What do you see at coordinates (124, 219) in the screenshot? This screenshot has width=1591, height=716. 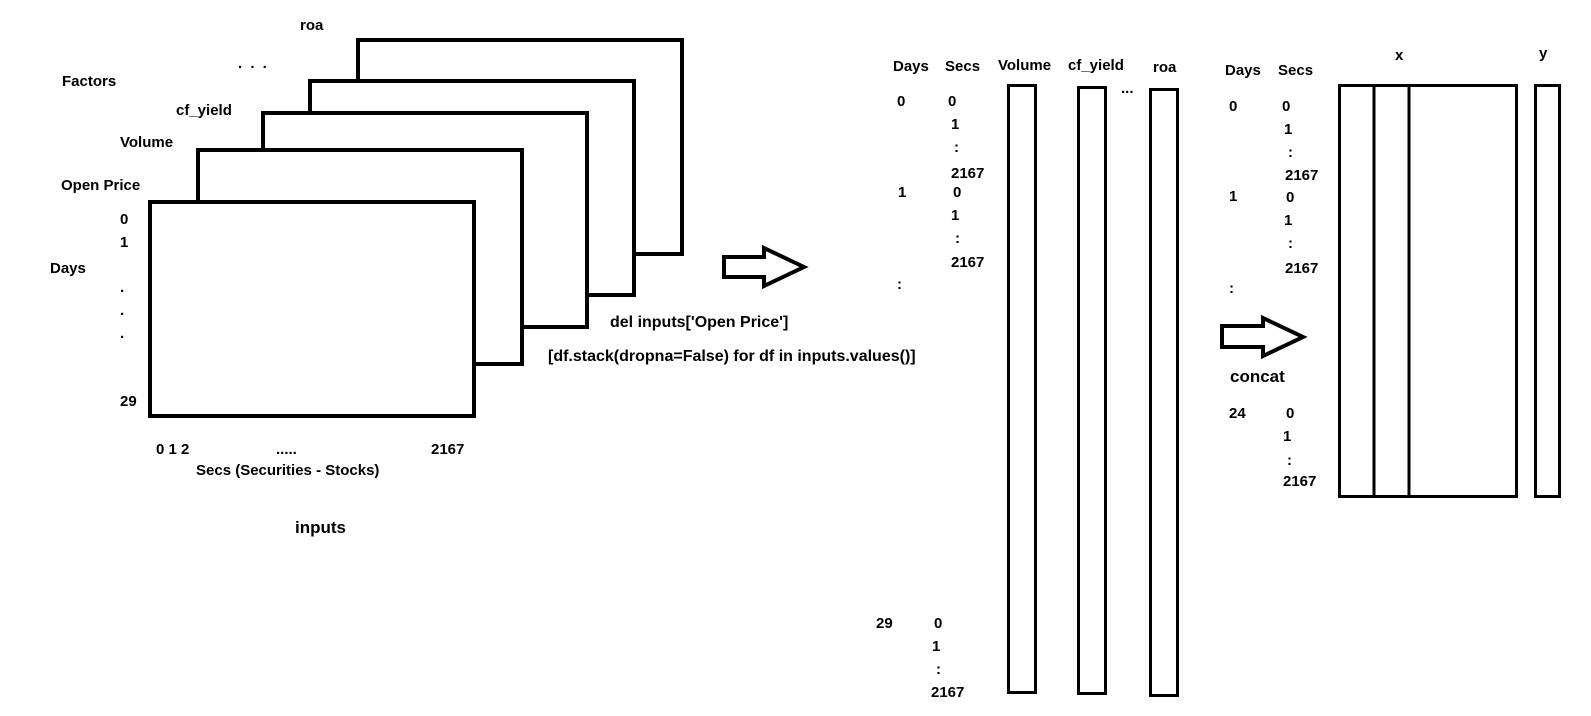 I see `day-tick: 0` at bounding box center [124, 219].